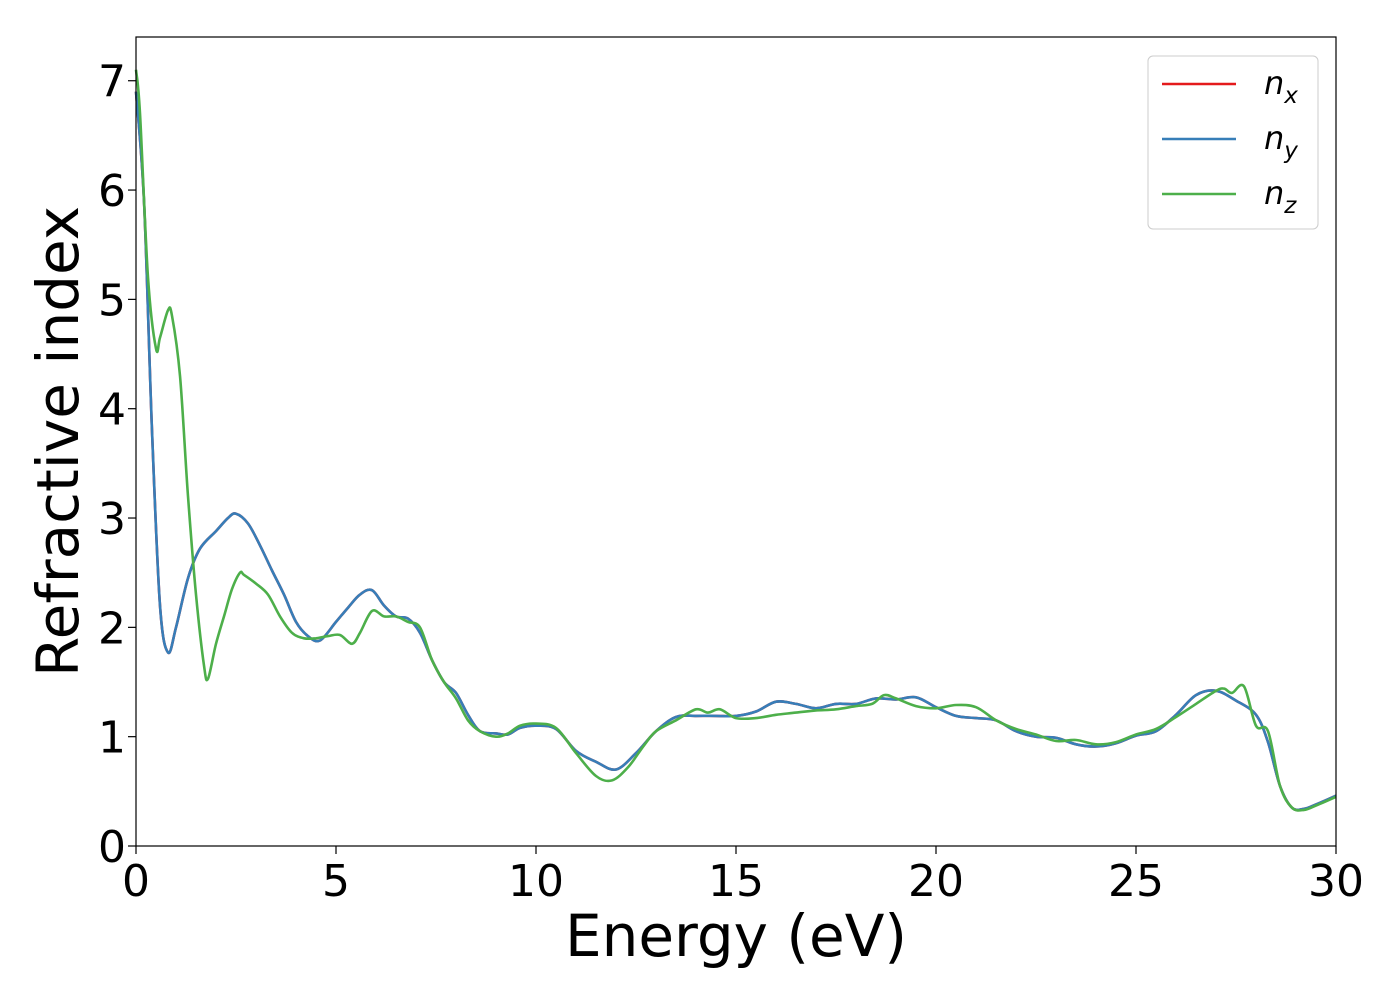 The height and width of the screenshot is (1000, 1400). What do you see at coordinates (117, 465) in the screenshot?
I see `y-axis-ticks: 0 1 2 3 4 5 6 7` at bounding box center [117, 465].